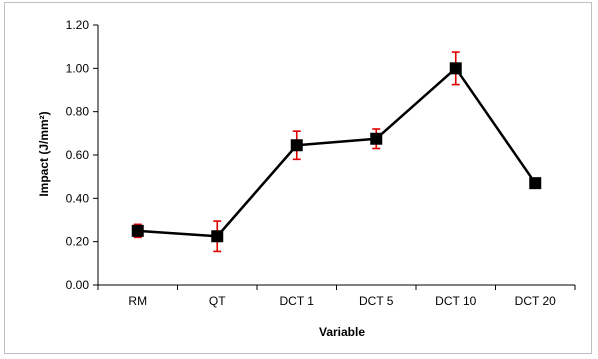 This screenshot has height=359, width=598. Describe the element at coordinates (137, 301) in the screenshot. I see `x-tick-label: RM` at that location.